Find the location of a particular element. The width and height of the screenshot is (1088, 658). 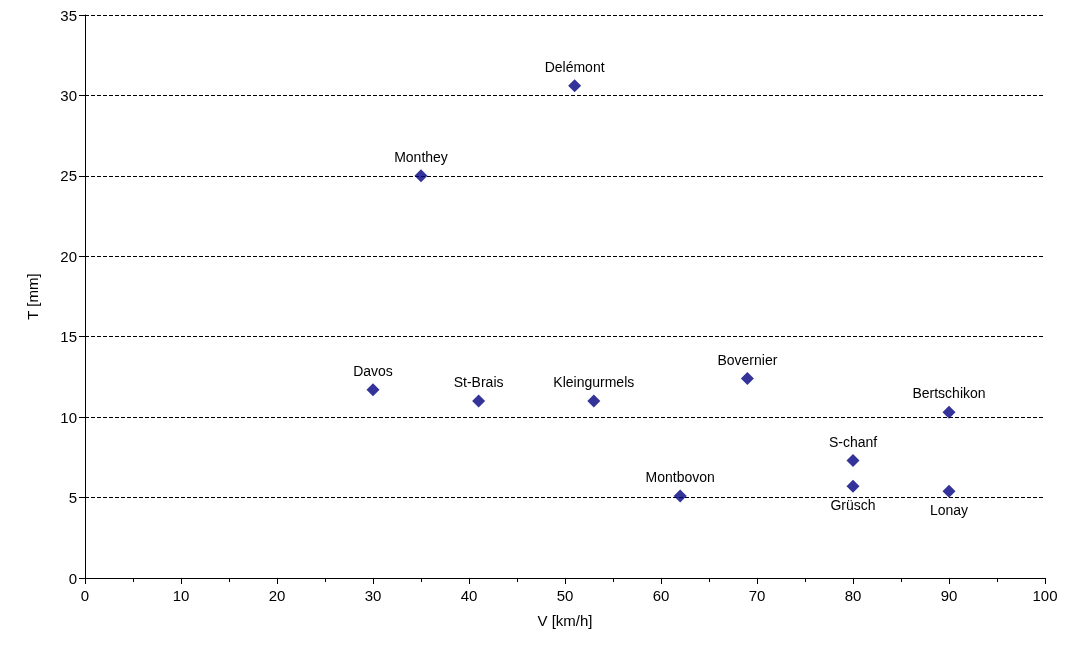

annotation: Bovernier is located at coordinates (747, 359).